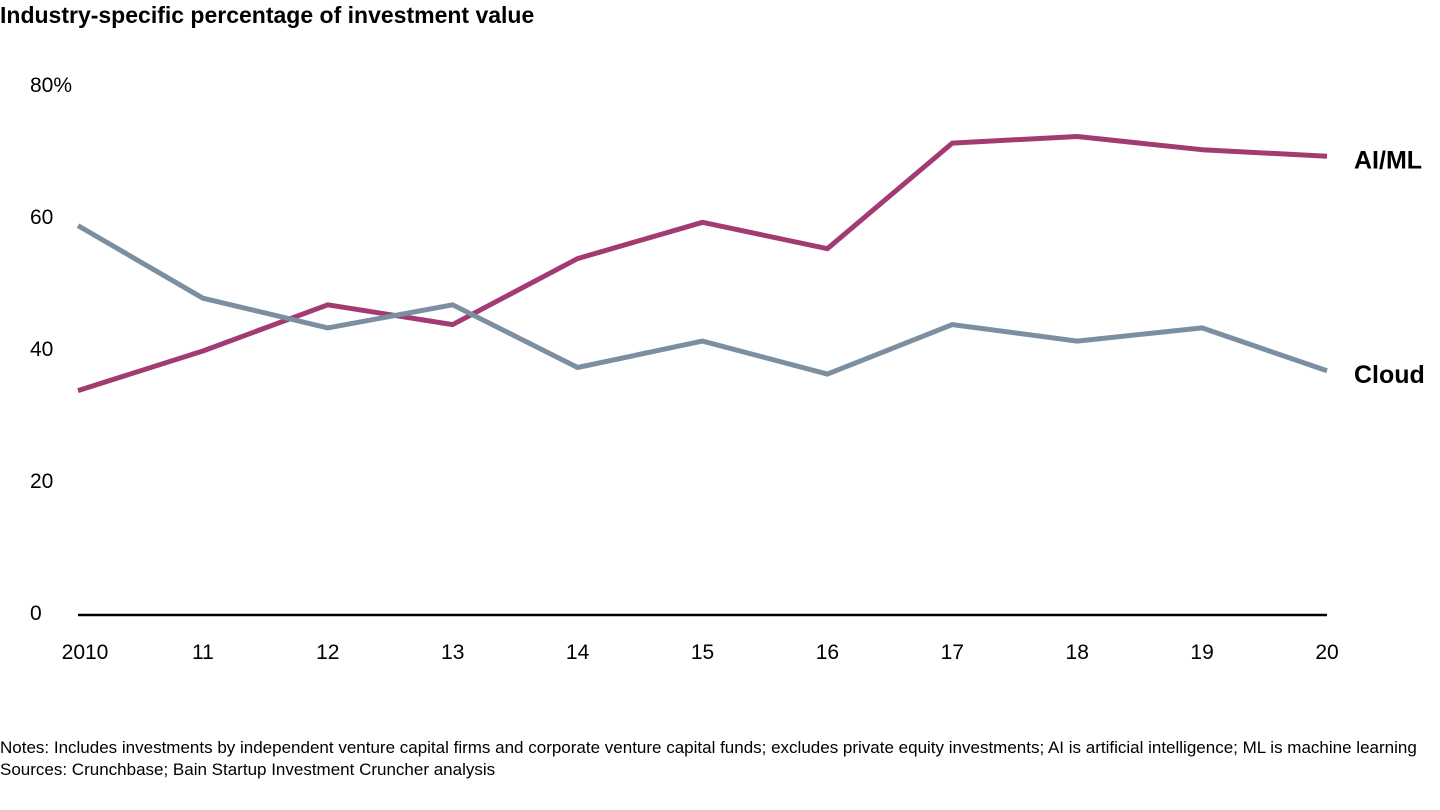  I want to click on x-tick-label: 2010, so click(85, 652).